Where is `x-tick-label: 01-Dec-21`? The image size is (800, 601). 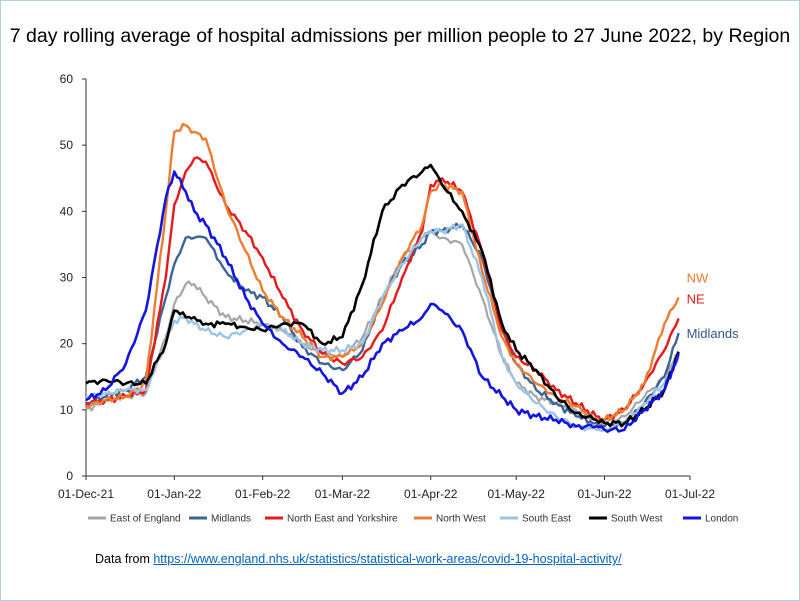 x-tick-label: 01-Dec-21 is located at coordinates (86, 494).